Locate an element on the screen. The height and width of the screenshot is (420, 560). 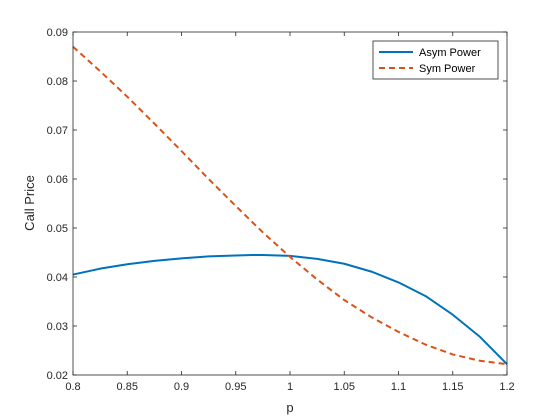
y-tick-label: 0.07 is located at coordinates (57, 131).